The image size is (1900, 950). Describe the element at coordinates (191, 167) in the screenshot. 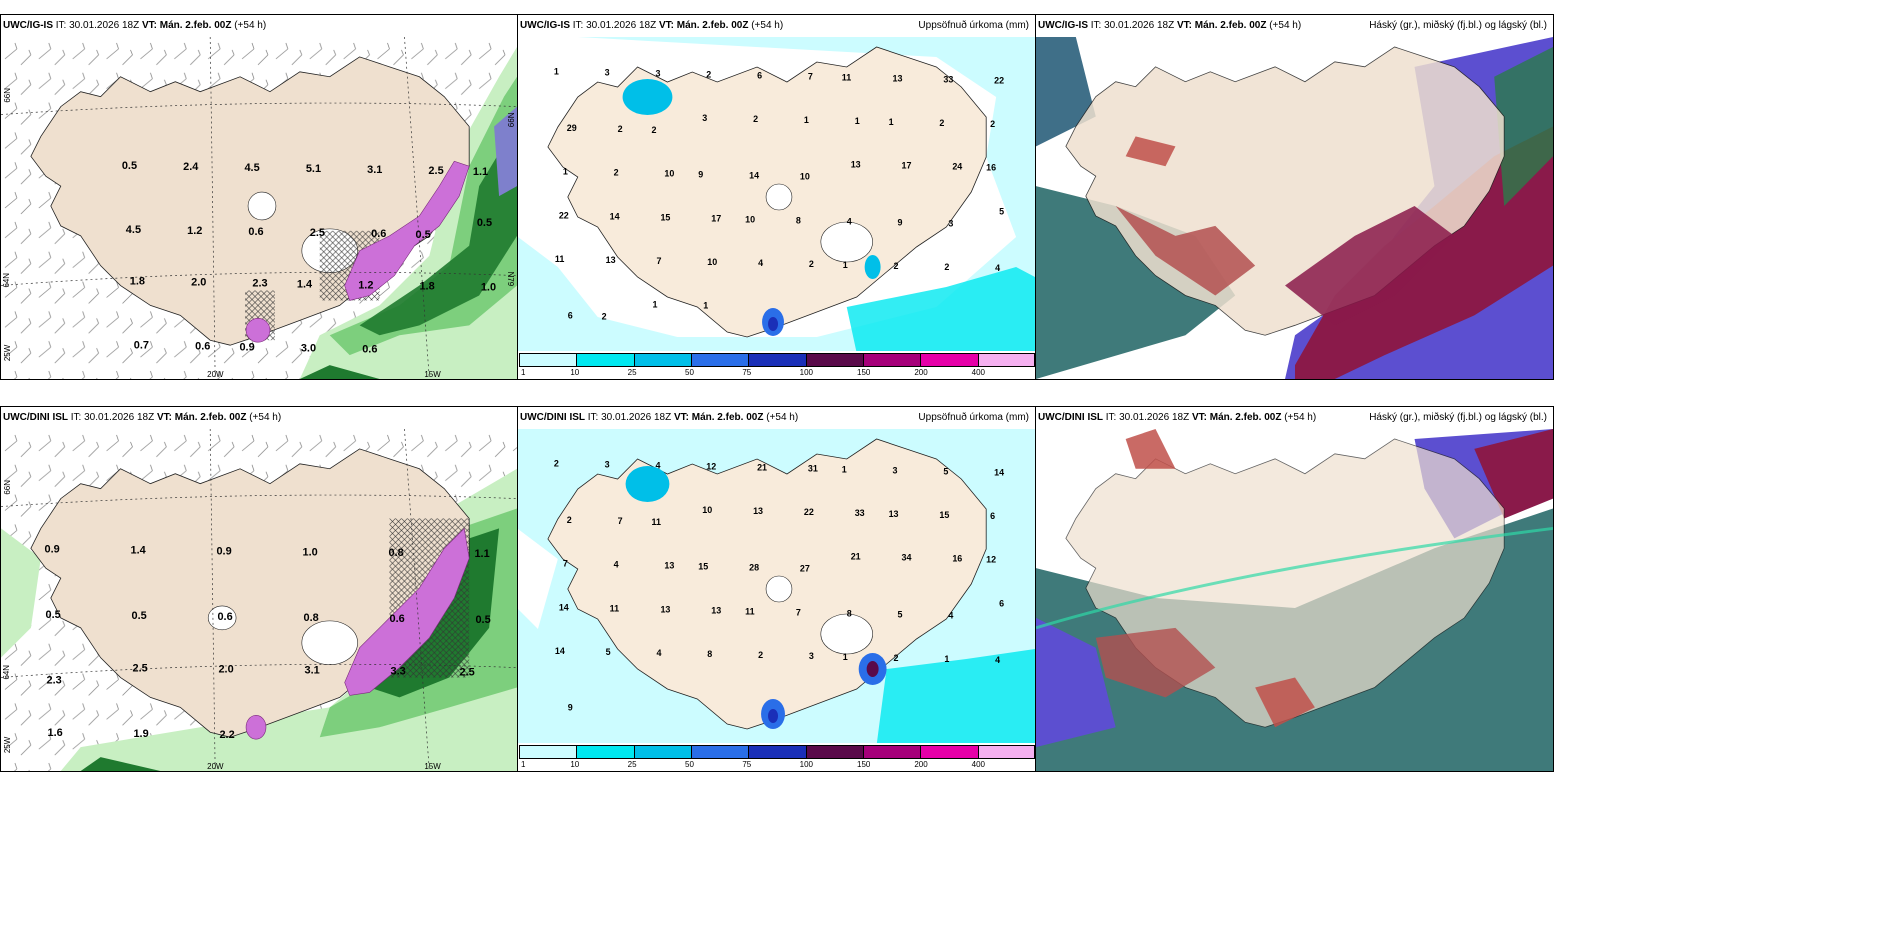

I see `value-label: 2.4` at that location.